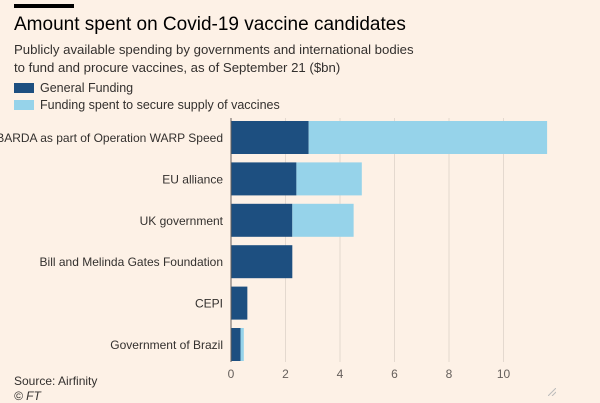 This screenshot has height=403, width=600. Describe the element at coordinates (192, 179) in the screenshot. I see `category-label: EU alliance` at that location.